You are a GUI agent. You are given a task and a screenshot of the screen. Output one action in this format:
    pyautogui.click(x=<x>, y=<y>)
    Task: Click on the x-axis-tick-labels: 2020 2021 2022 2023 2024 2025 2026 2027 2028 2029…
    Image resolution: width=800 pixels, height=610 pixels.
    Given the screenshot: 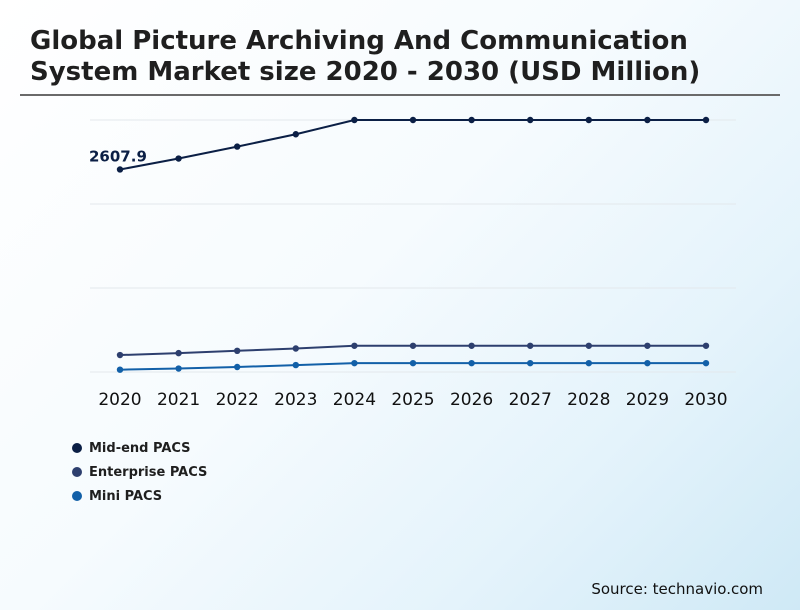 What is the action you would take?
    pyautogui.click(x=412, y=400)
    